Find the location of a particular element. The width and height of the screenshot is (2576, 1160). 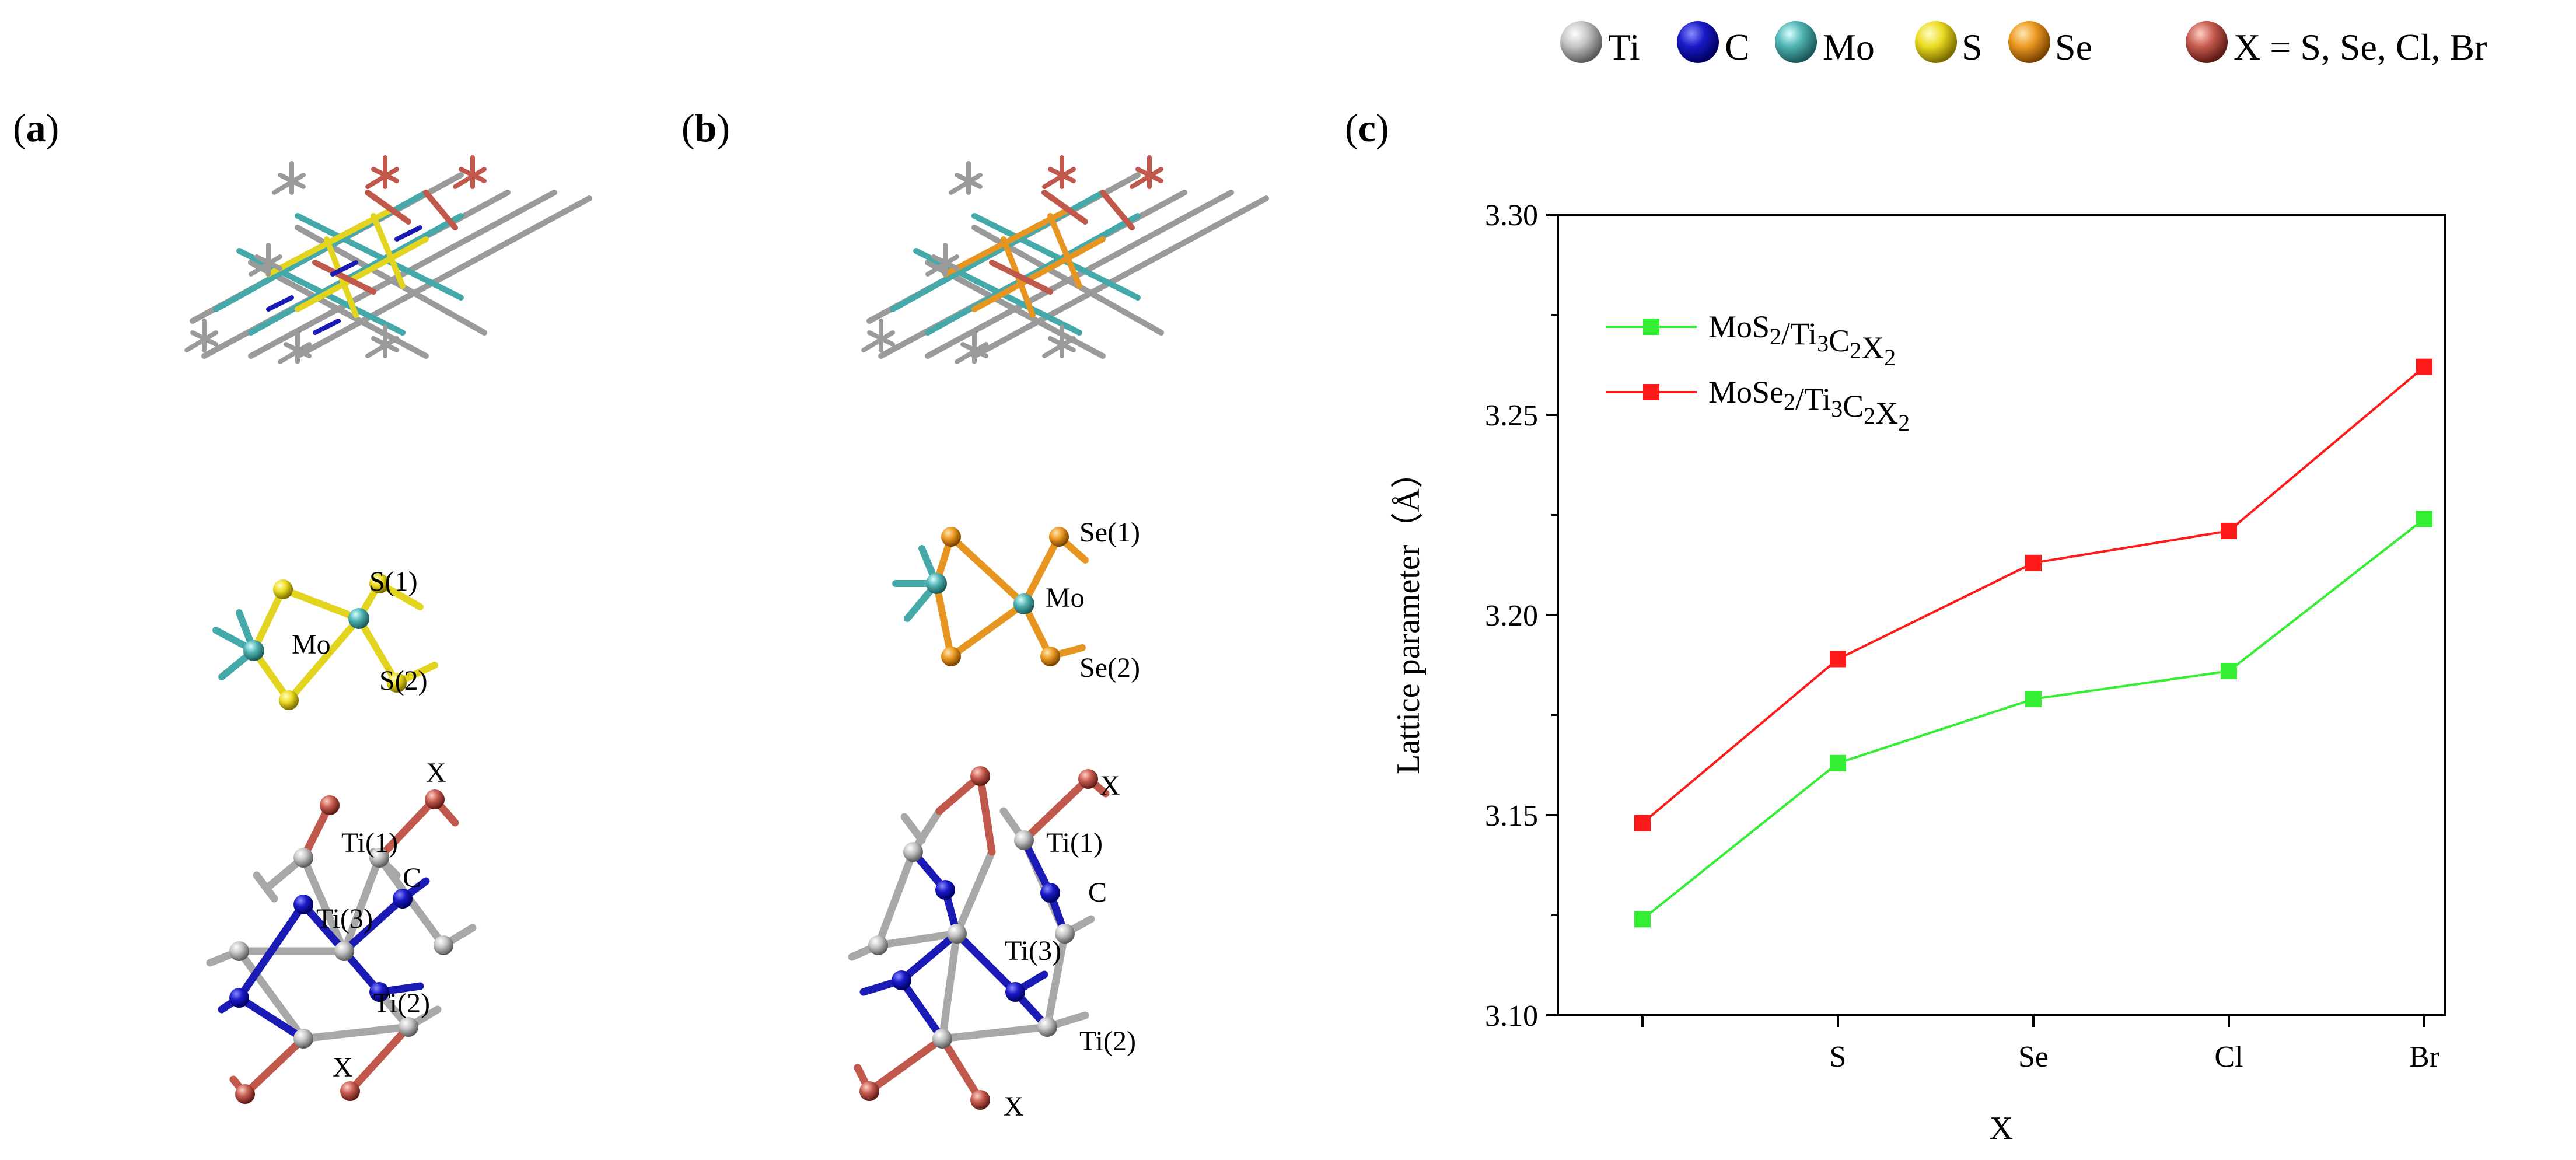

atom-label-s1: S(1) is located at coordinates (393, 581).